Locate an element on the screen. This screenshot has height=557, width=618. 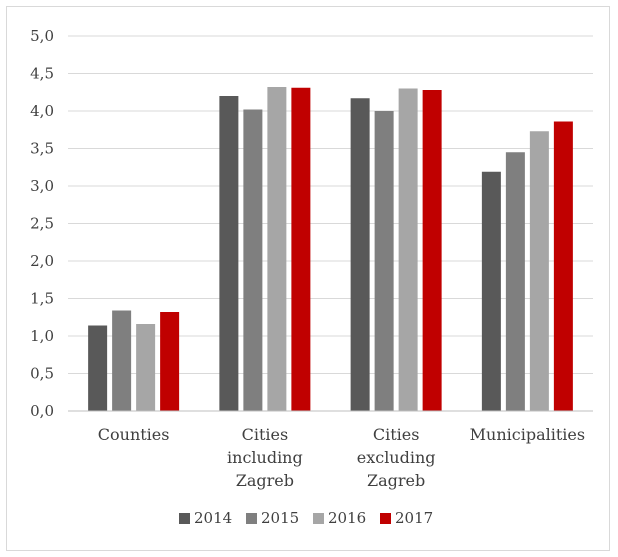
y-tick-label: 1,5 is located at coordinates (42, 299).